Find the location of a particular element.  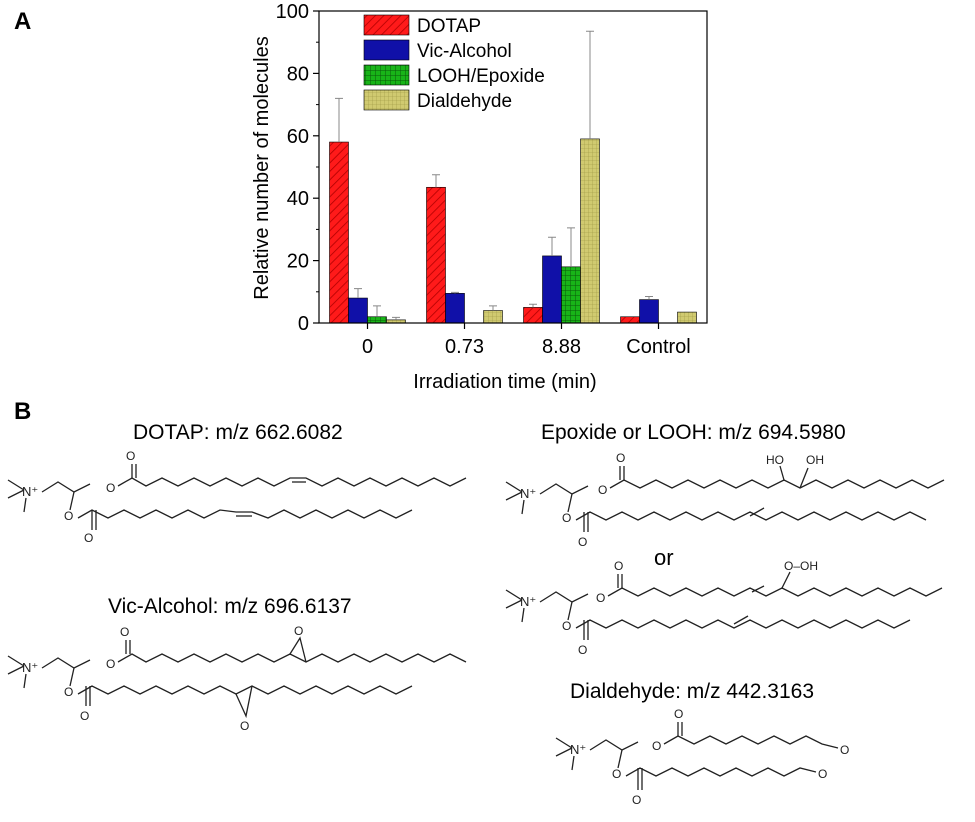

diol-structure: N⁺ O O O HO OH O is located at coordinates (725, 500).